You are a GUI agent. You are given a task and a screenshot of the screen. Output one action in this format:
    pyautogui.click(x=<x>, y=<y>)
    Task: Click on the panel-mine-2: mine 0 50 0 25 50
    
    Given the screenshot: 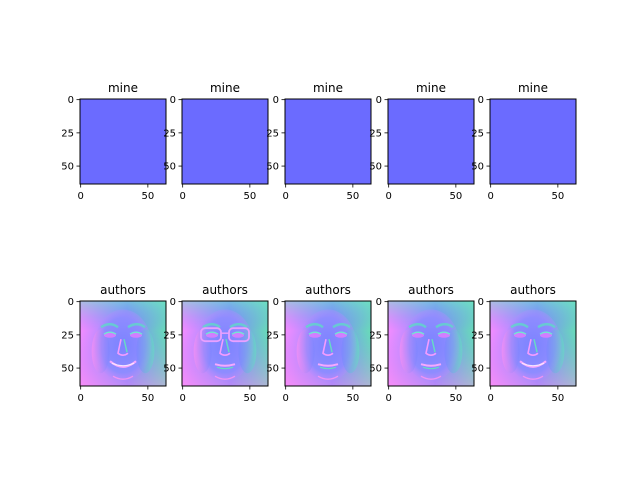 What is the action you would take?
    pyautogui.click(x=216, y=141)
    